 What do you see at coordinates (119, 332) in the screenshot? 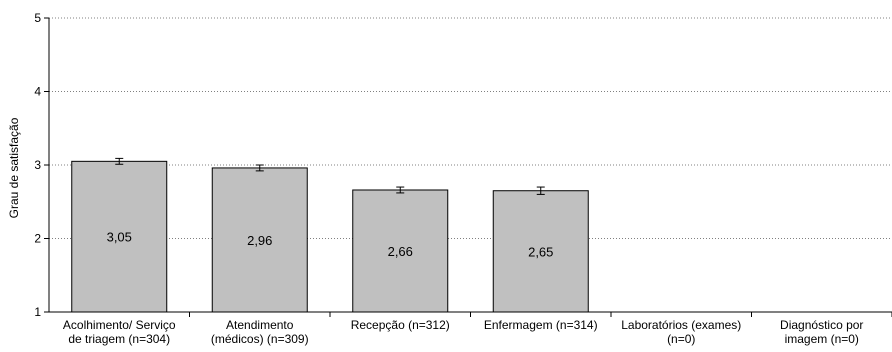
I see `x-category-label: Acolhimento/ Serviço de triagem (n=304)` at bounding box center [119, 332].